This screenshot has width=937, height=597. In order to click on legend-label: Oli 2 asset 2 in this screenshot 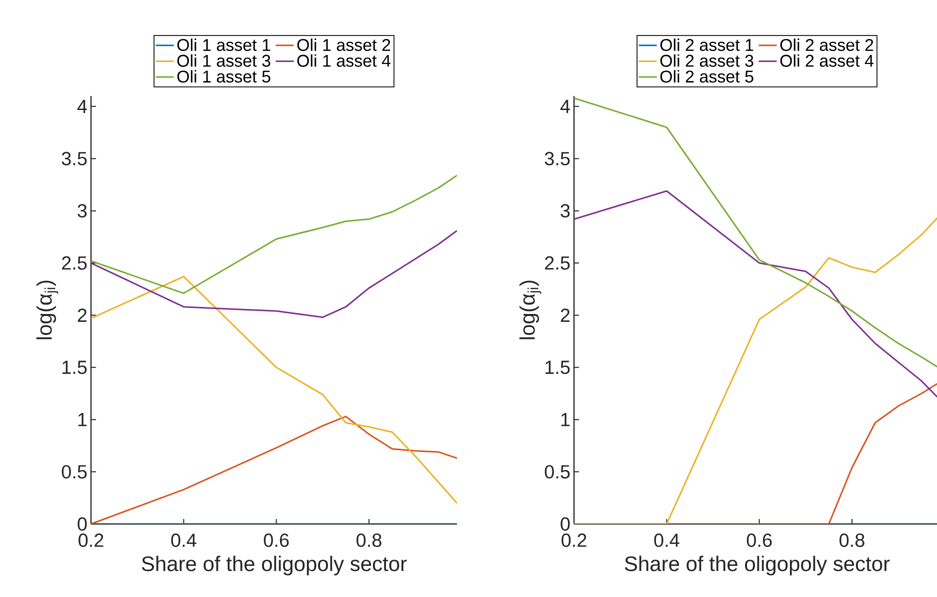, I will do `click(827, 45)`.